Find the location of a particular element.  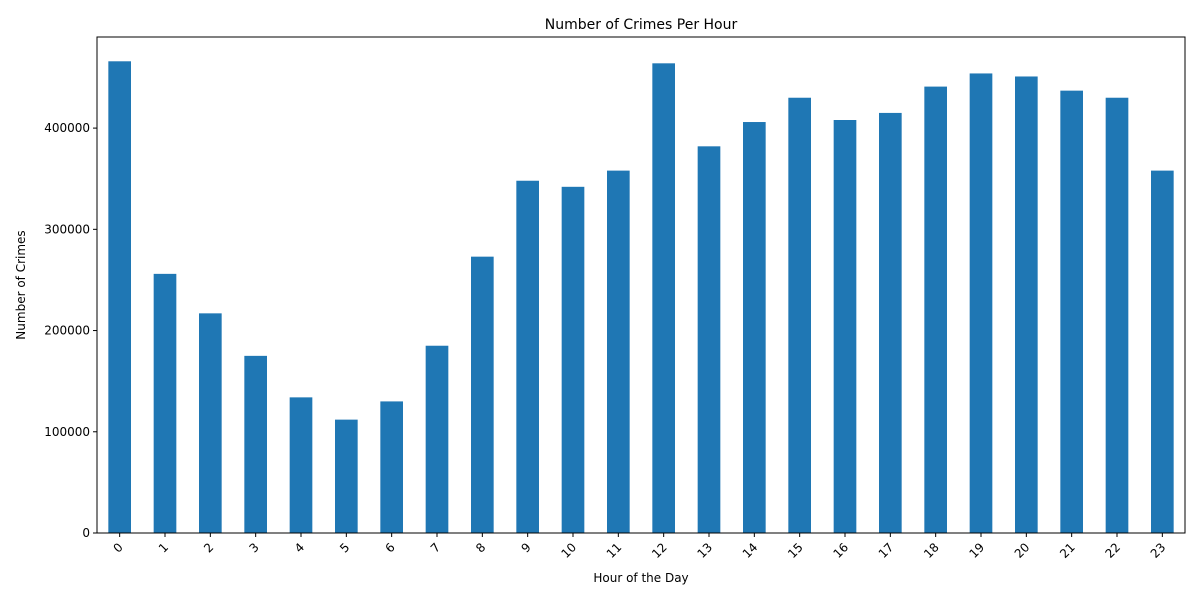

x-tick-label: 12 is located at coordinates (659, 550).